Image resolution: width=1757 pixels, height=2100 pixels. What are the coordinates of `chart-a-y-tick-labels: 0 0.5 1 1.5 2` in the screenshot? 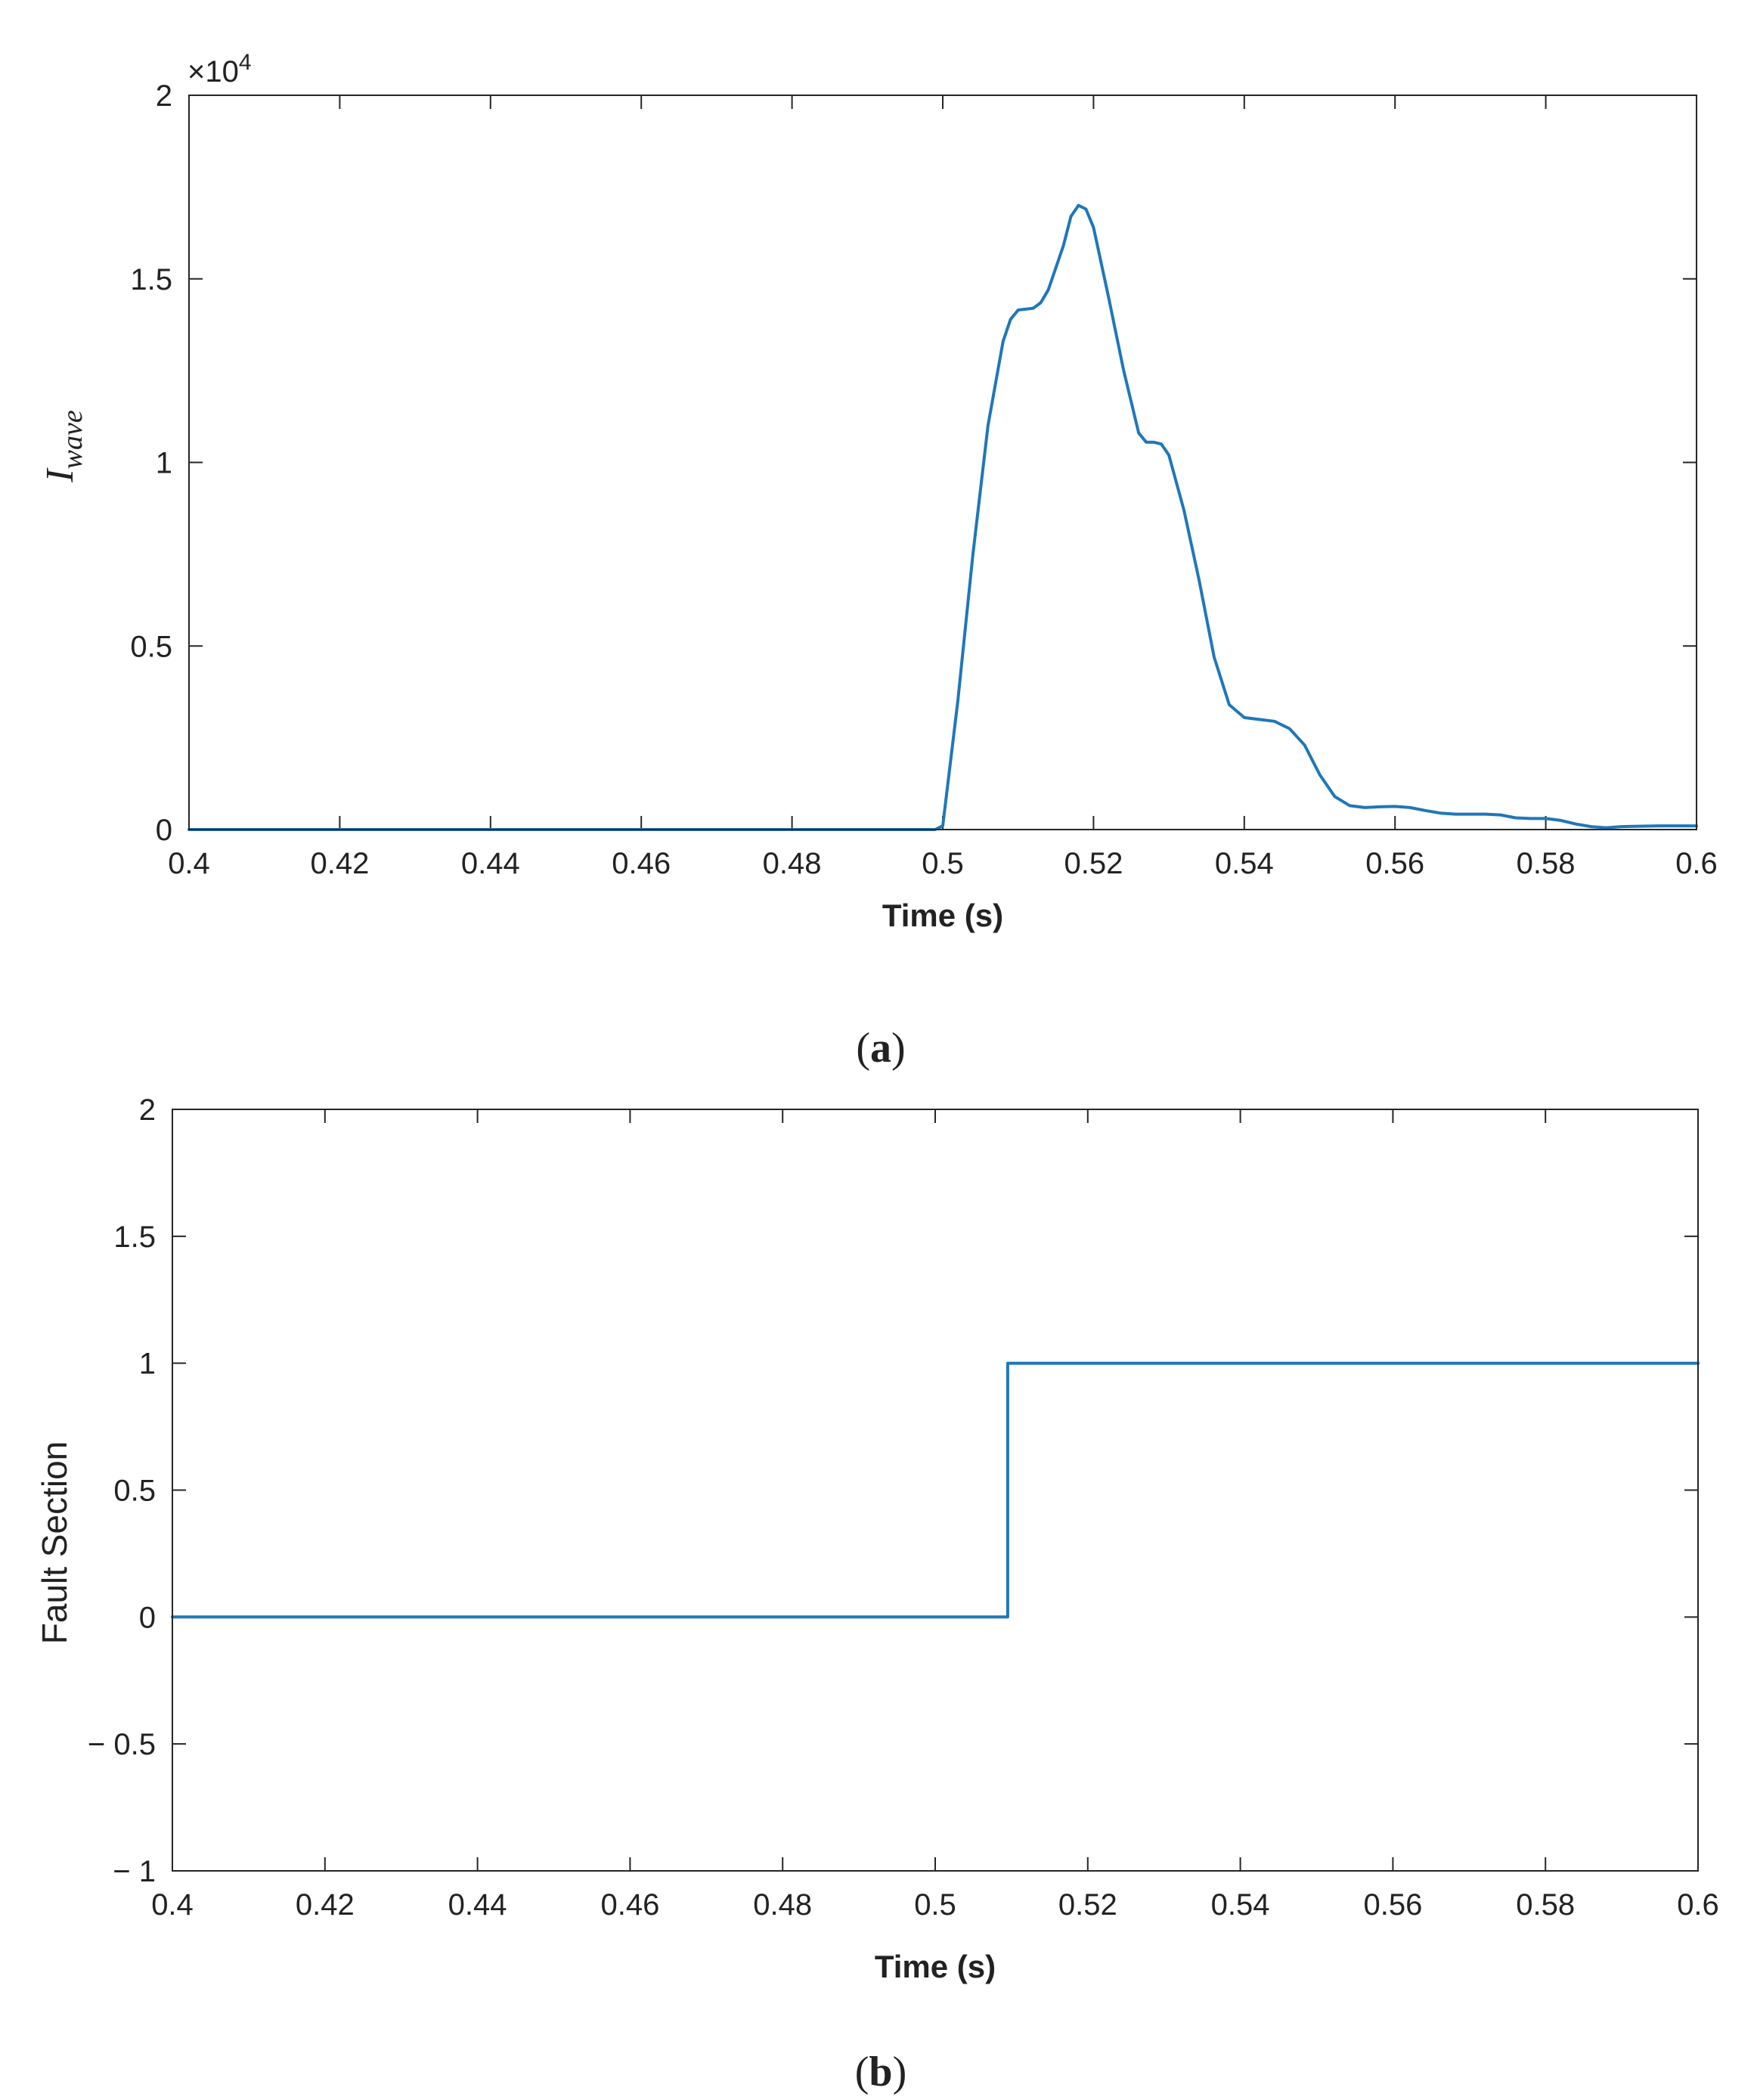 It's located at (151, 463).